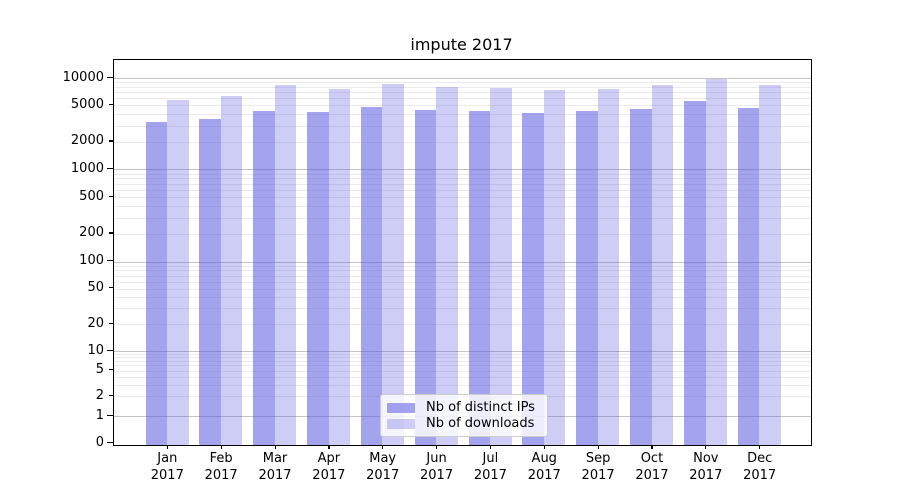 This screenshot has width=900, height=500. I want to click on y-tick-label: 50, so click(95, 288).